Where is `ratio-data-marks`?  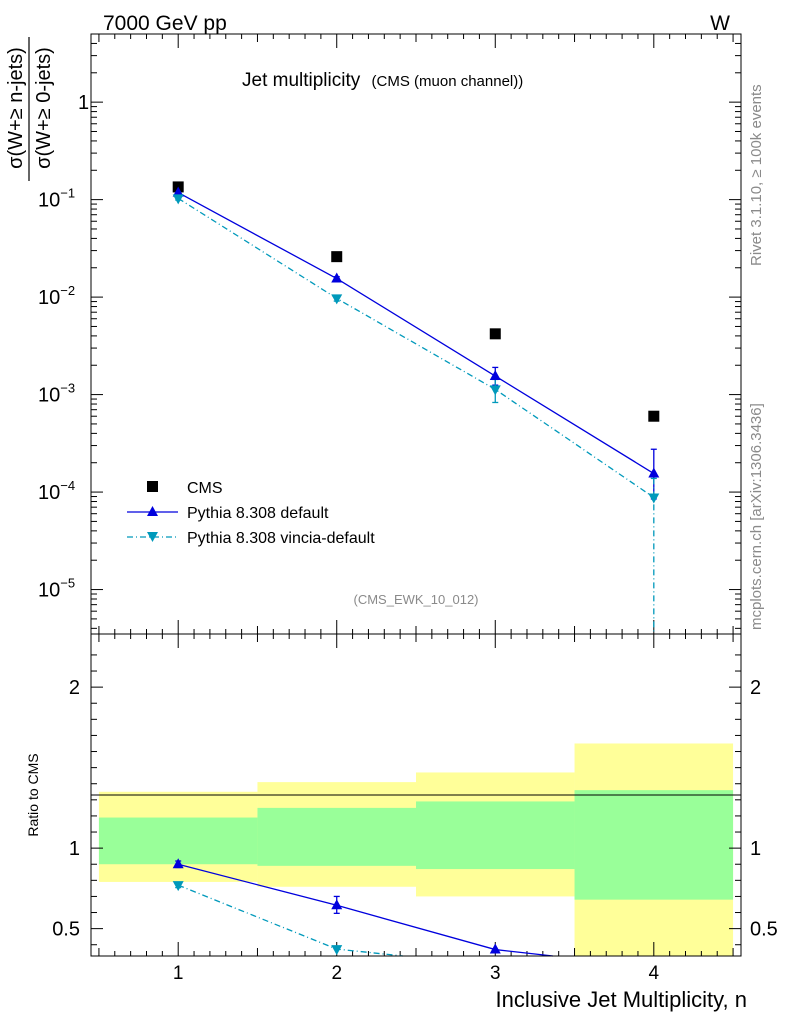 ratio-data-marks is located at coordinates (336, 907).